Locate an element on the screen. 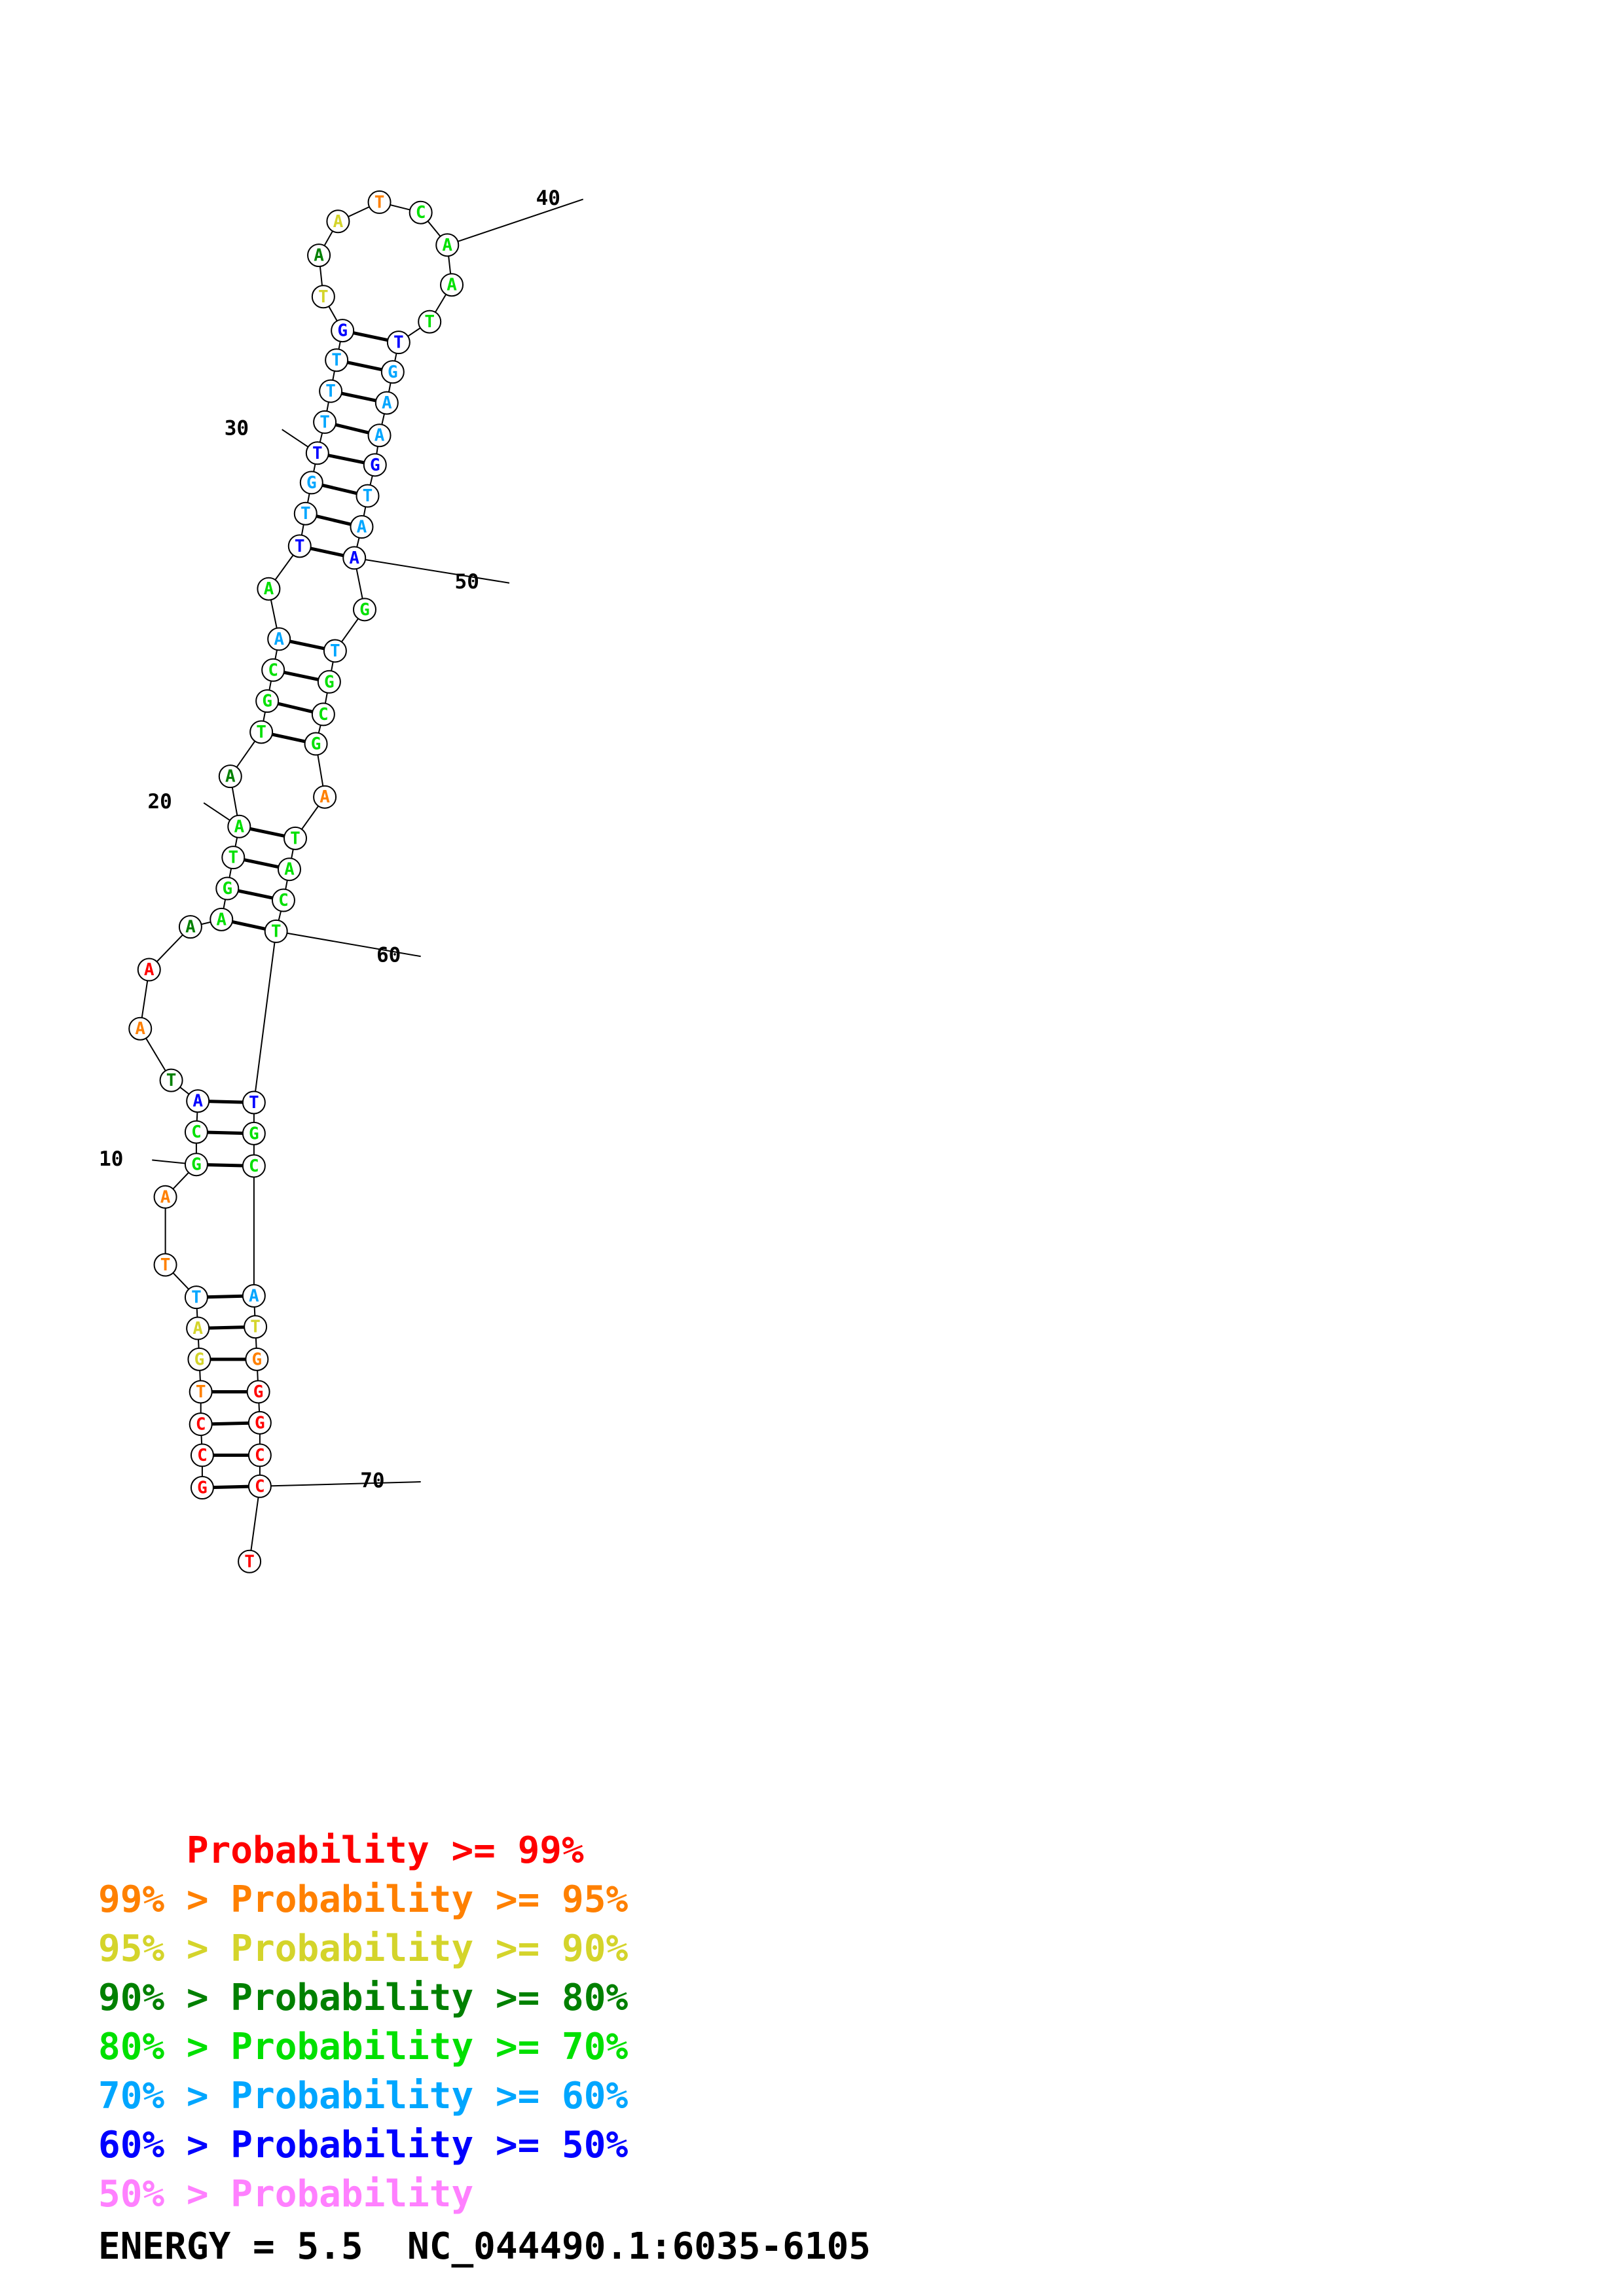  legend-prefix: 80% > is located at coordinates (164, 2047).